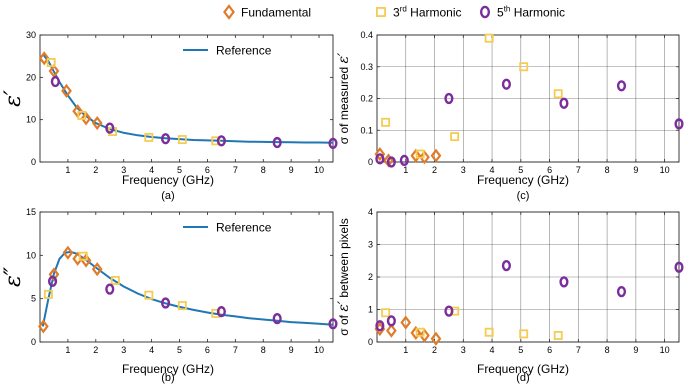 Image resolution: width=696 pixels, height=391 pixels. I want to click on y-tick-label: 0.2, so click(366, 99).